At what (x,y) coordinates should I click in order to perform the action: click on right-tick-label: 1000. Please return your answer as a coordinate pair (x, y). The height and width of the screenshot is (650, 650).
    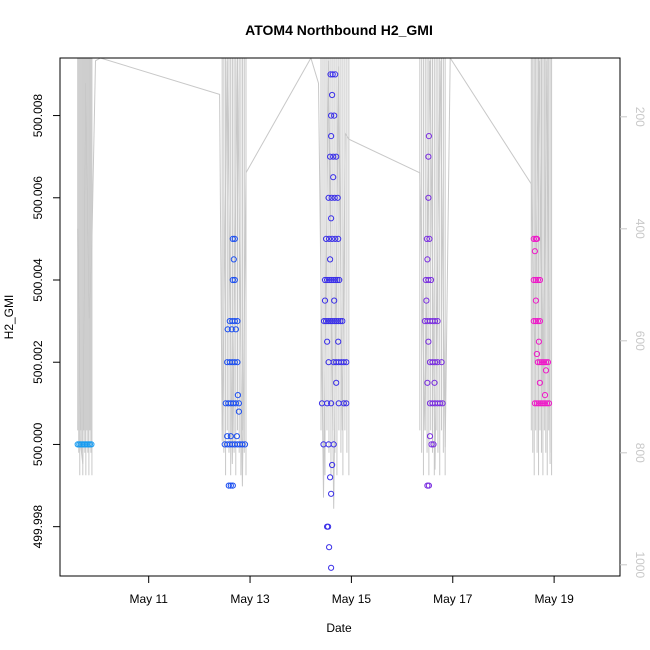
    Looking at the image, I should click on (640, 564).